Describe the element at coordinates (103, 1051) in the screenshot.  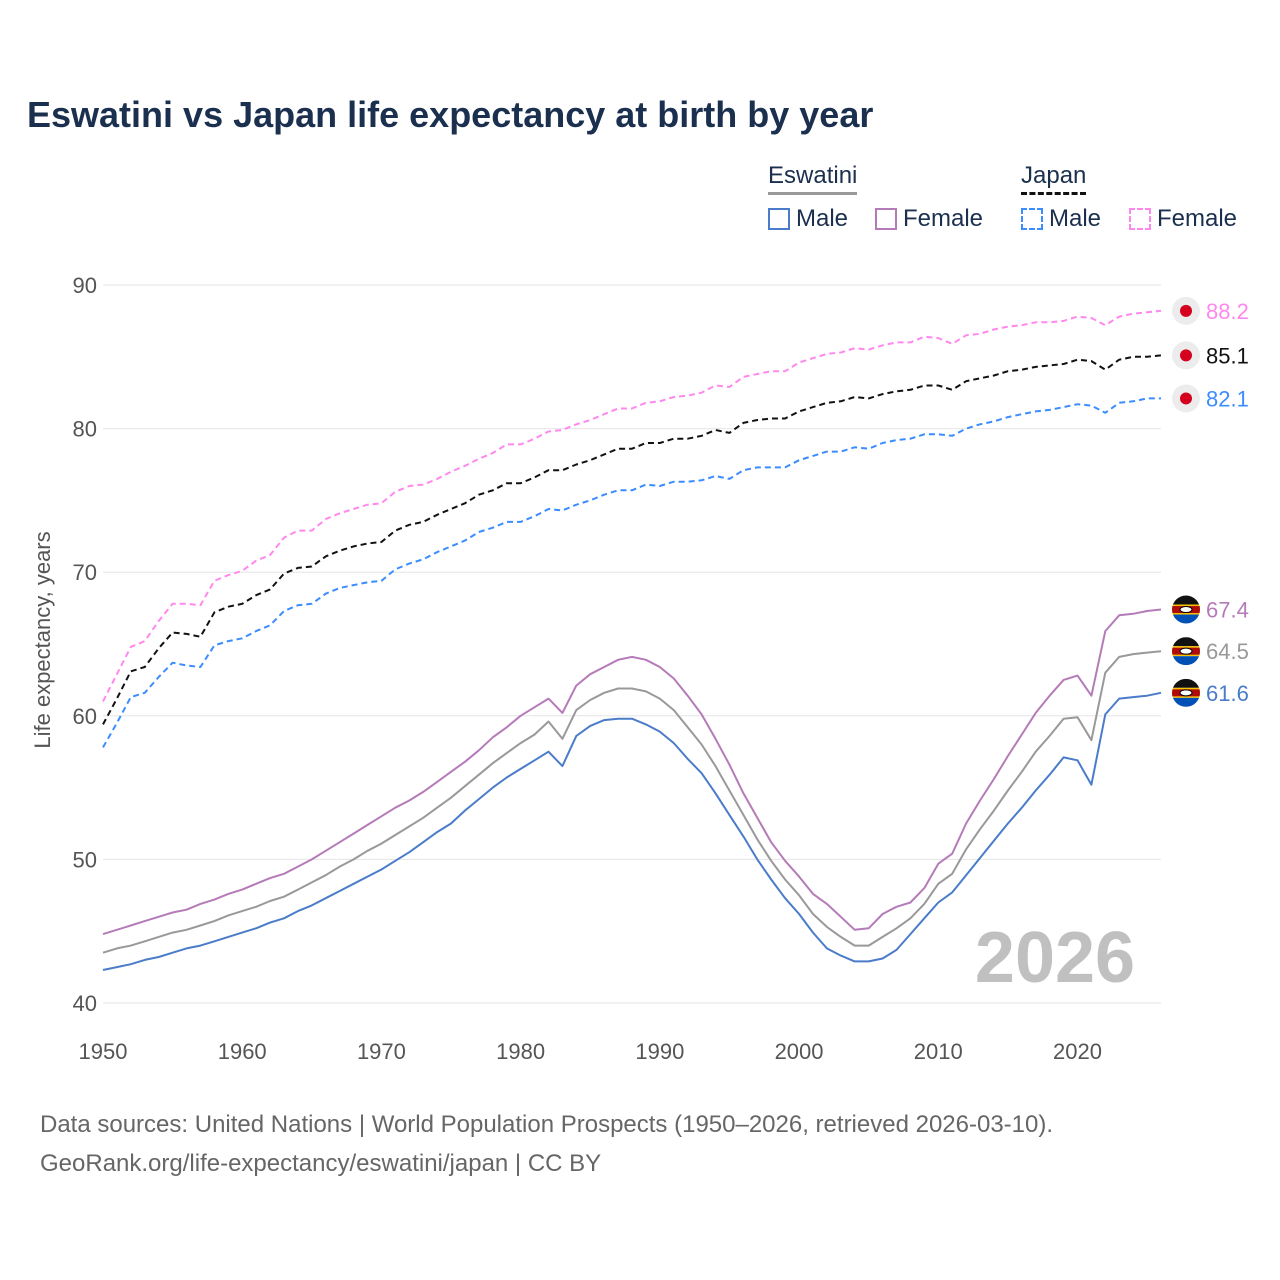
I see `x-tick-label: 1950` at that location.